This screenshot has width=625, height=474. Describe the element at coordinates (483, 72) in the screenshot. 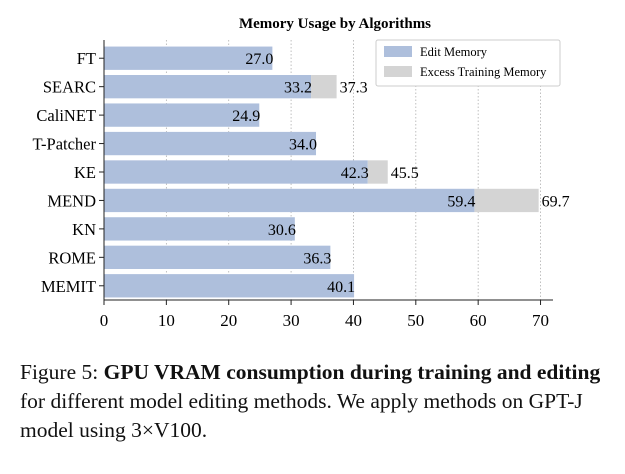

I see `legend-label-excess-training-memory: Excess Training Memory` at that location.